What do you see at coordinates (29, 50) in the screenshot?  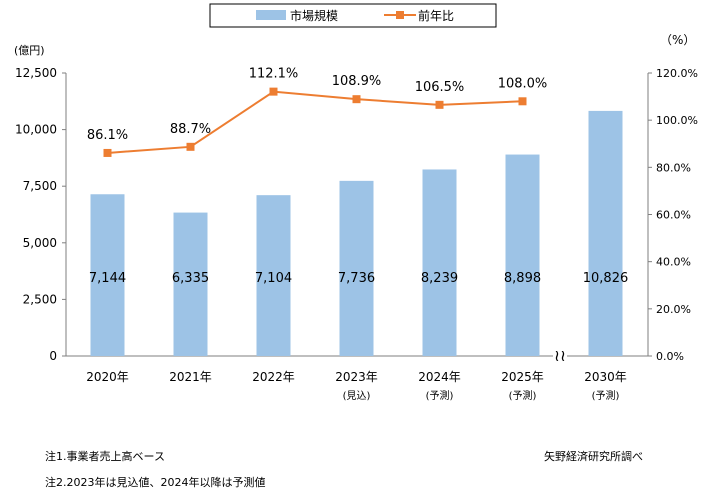 I see `left-axis-unit-label: (億円)` at bounding box center [29, 50].